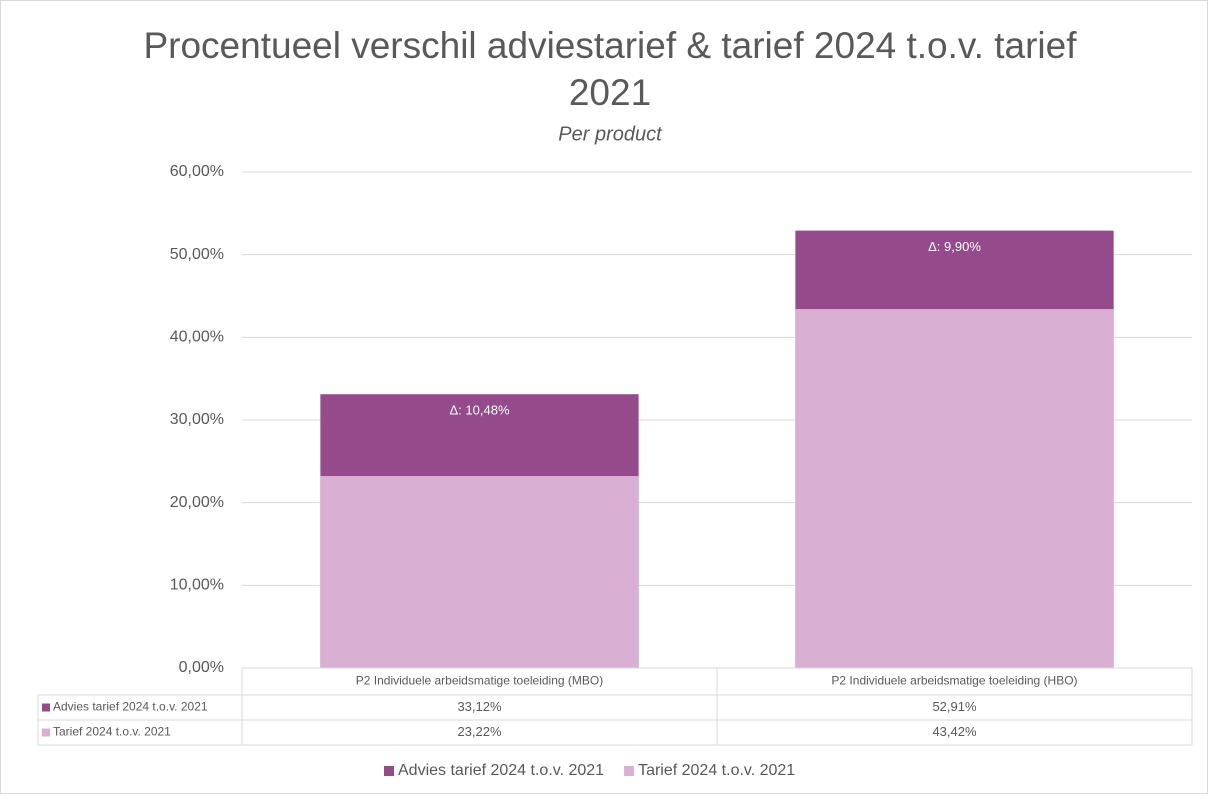  Describe the element at coordinates (130, 707) in the screenshot. I see `table-row-label: Advies tarief 2024 t.o.v. 2021` at that location.